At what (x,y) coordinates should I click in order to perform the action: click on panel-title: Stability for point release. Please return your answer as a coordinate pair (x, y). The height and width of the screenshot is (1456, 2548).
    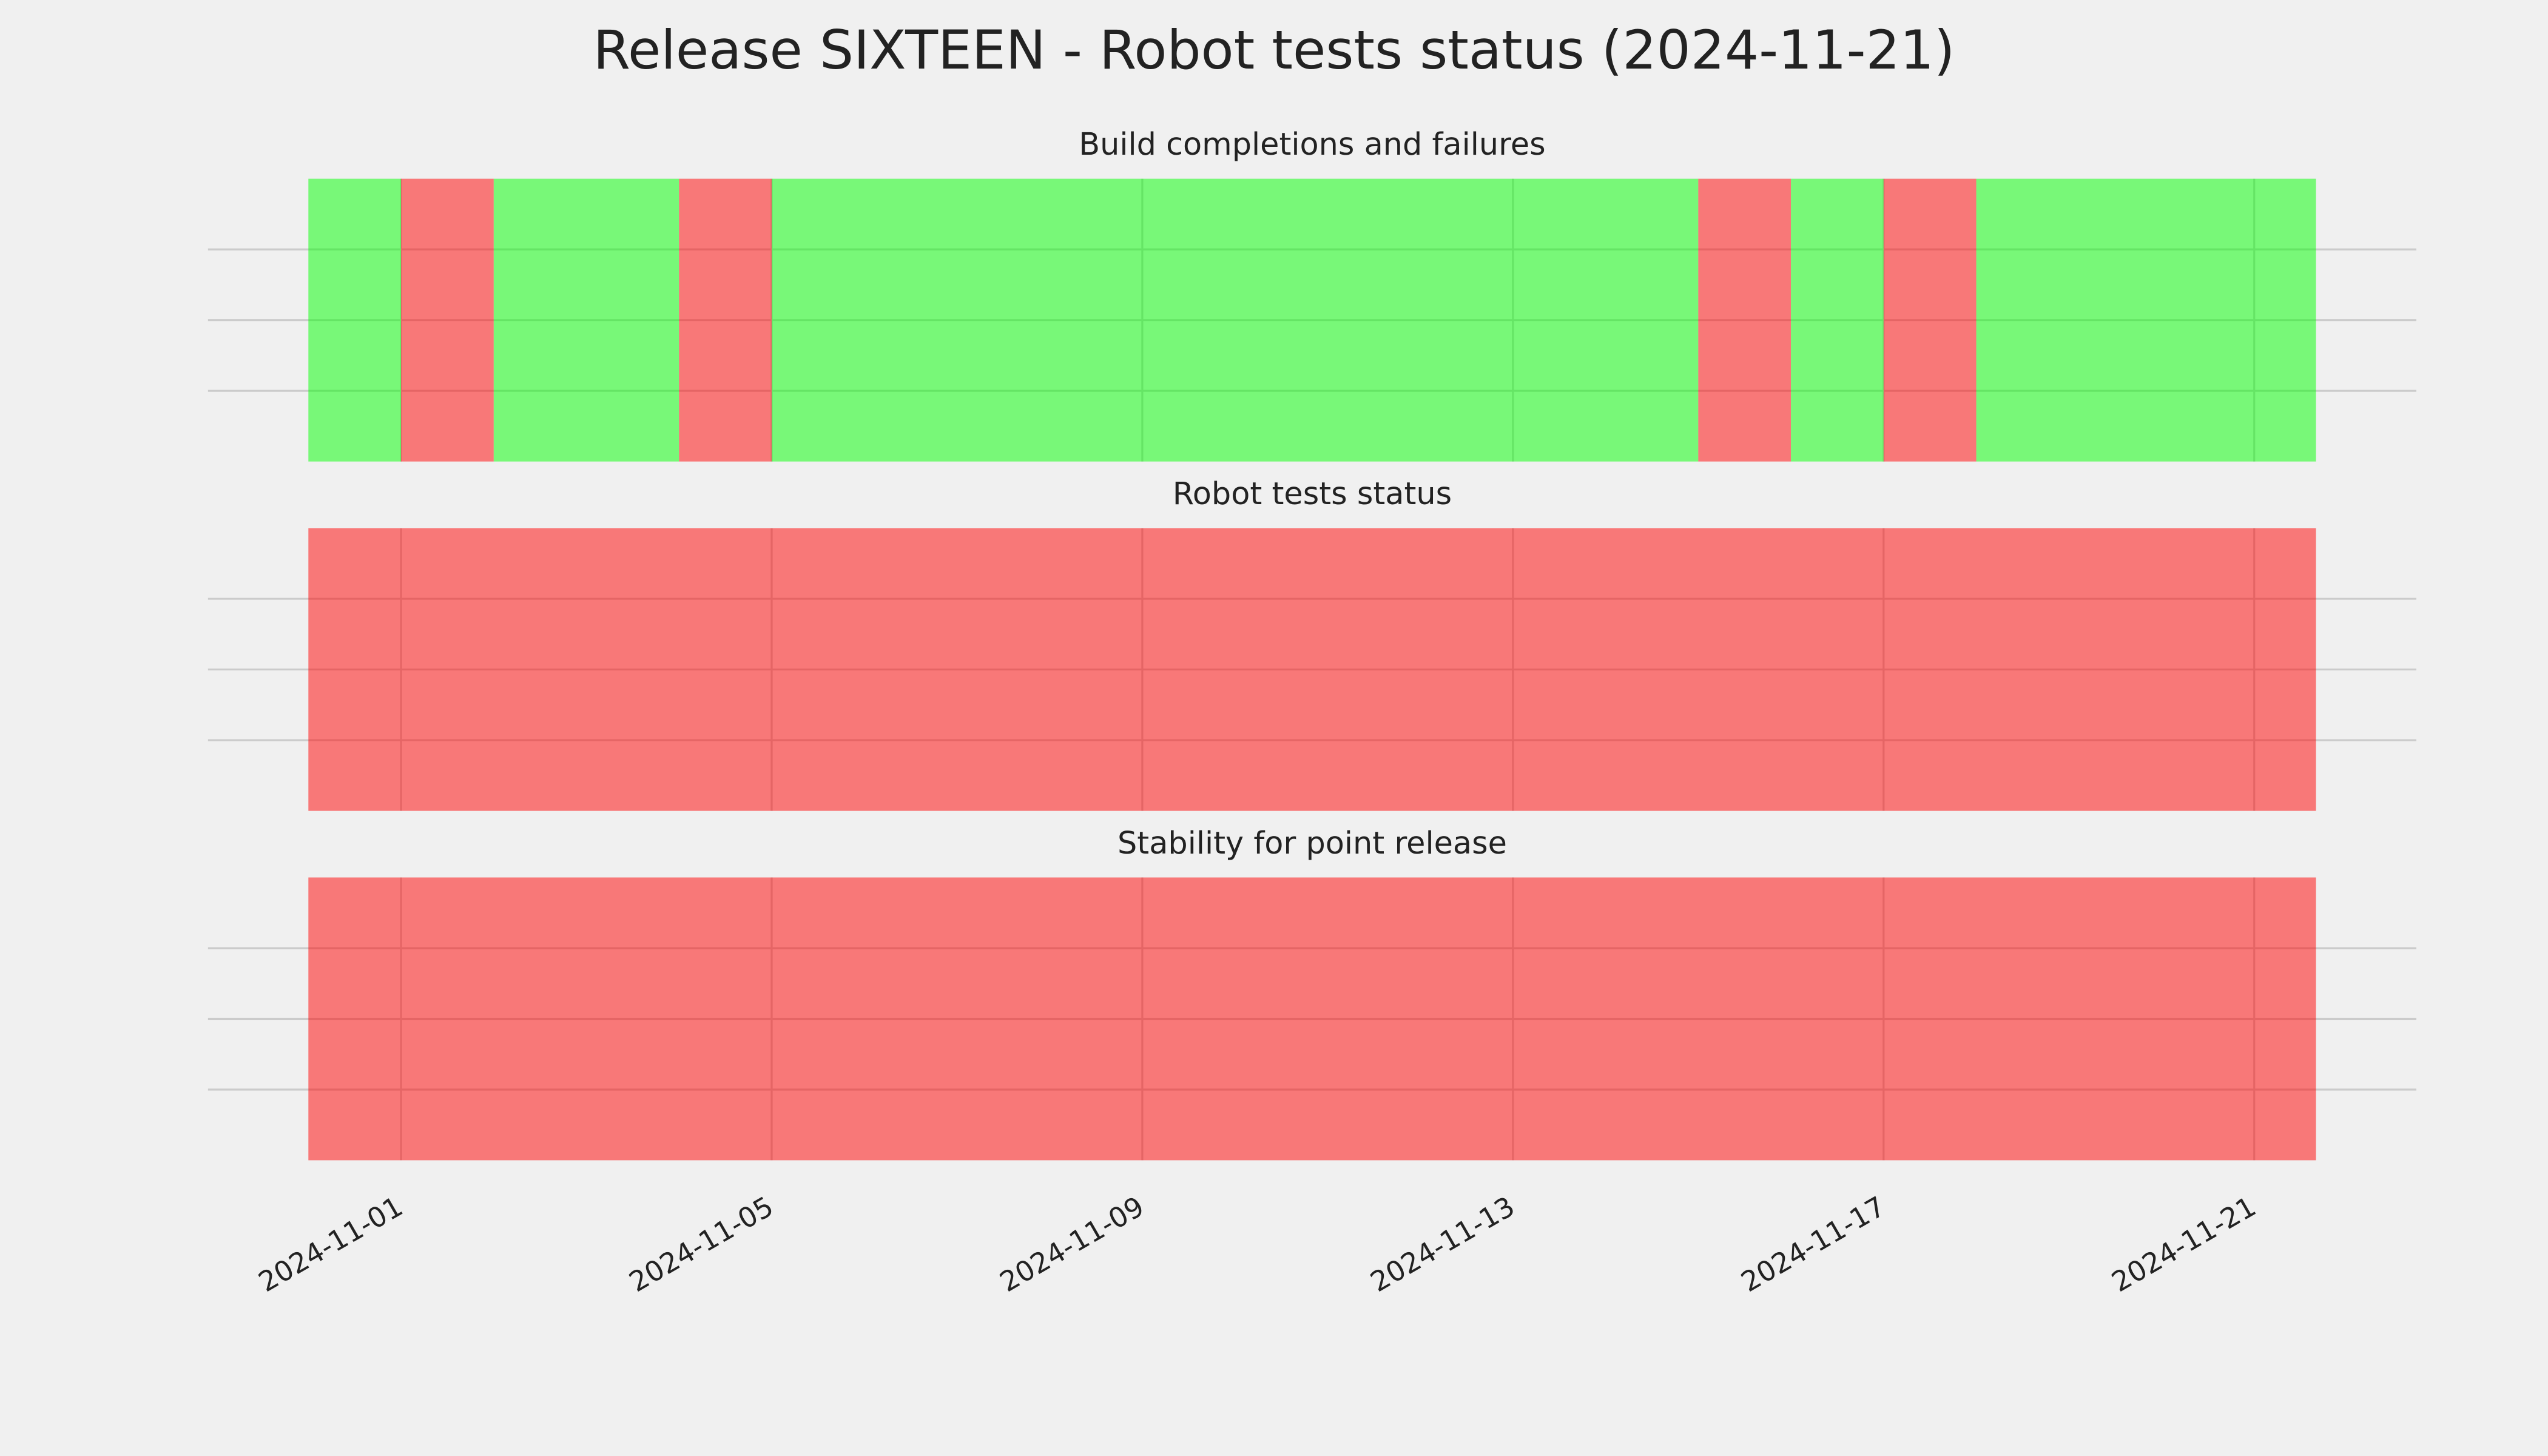
    Looking at the image, I should click on (1312, 843).